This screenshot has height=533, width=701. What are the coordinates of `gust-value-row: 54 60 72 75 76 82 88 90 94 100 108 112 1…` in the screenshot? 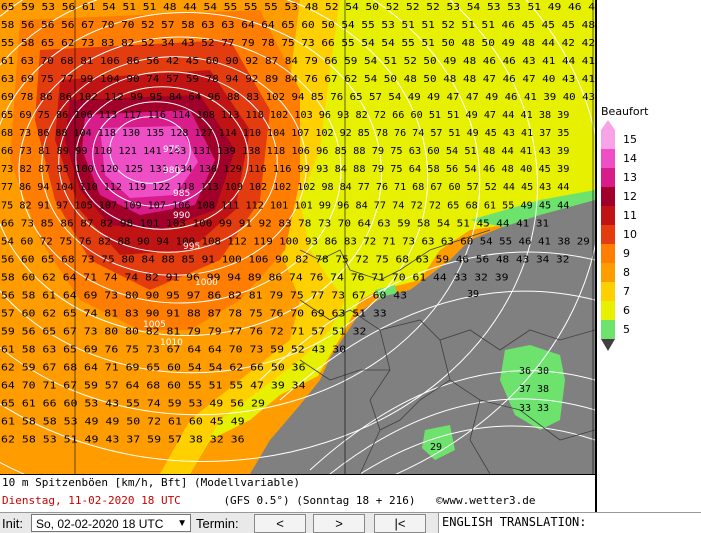 It's located at (295, 241).